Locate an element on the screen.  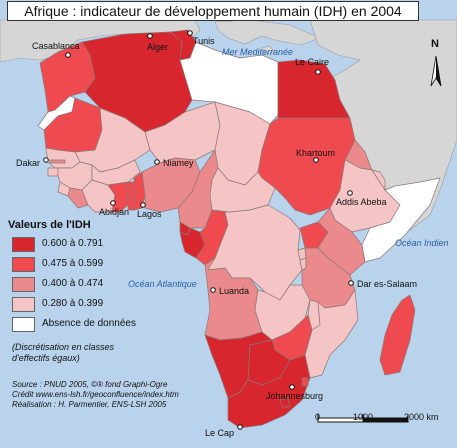
country-gambia is located at coordinates (57, 161).